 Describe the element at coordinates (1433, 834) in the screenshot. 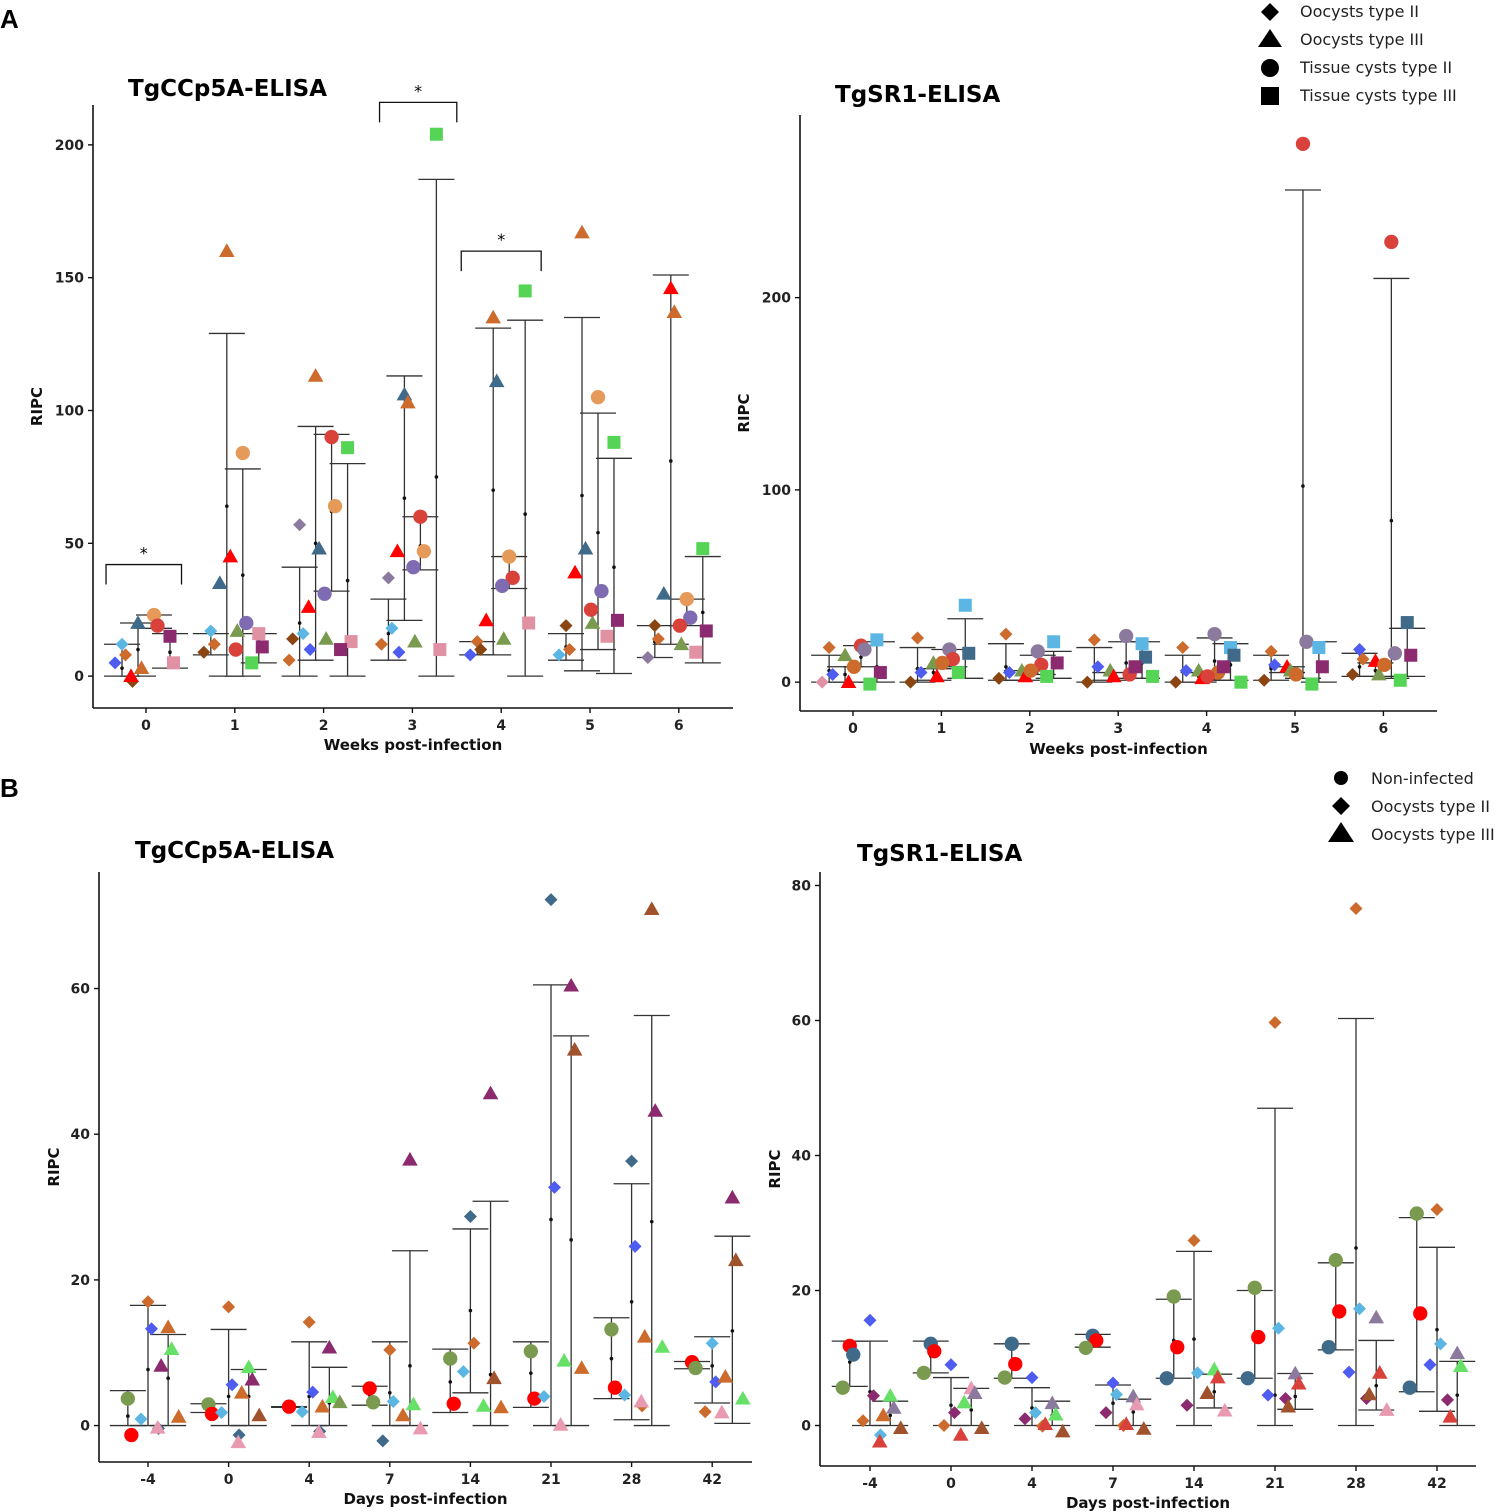

I see `legend-b-label: Oocysts type III` at that location.